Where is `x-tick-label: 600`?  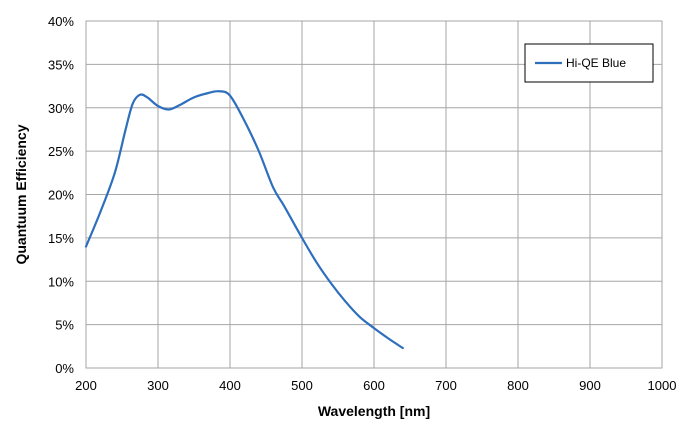 x-tick-label: 600 is located at coordinates (374, 385).